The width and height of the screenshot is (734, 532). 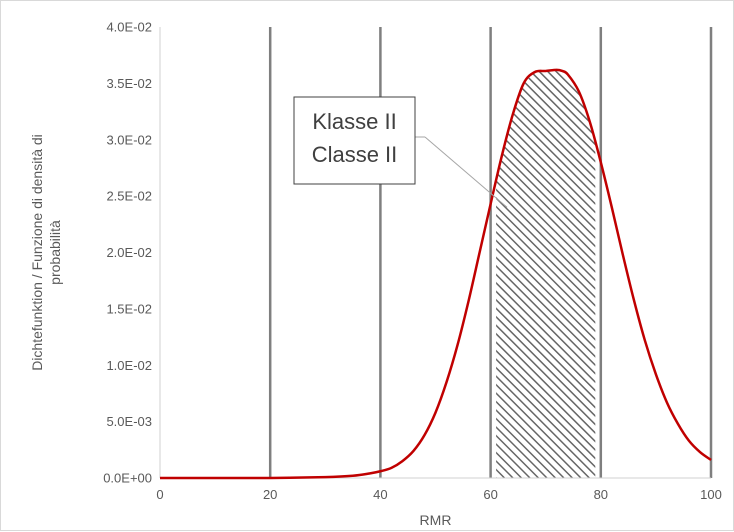 What do you see at coordinates (438, 494) in the screenshot?
I see `x-tick-labels: 0 20 40 60 80 100` at bounding box center [438, 494].